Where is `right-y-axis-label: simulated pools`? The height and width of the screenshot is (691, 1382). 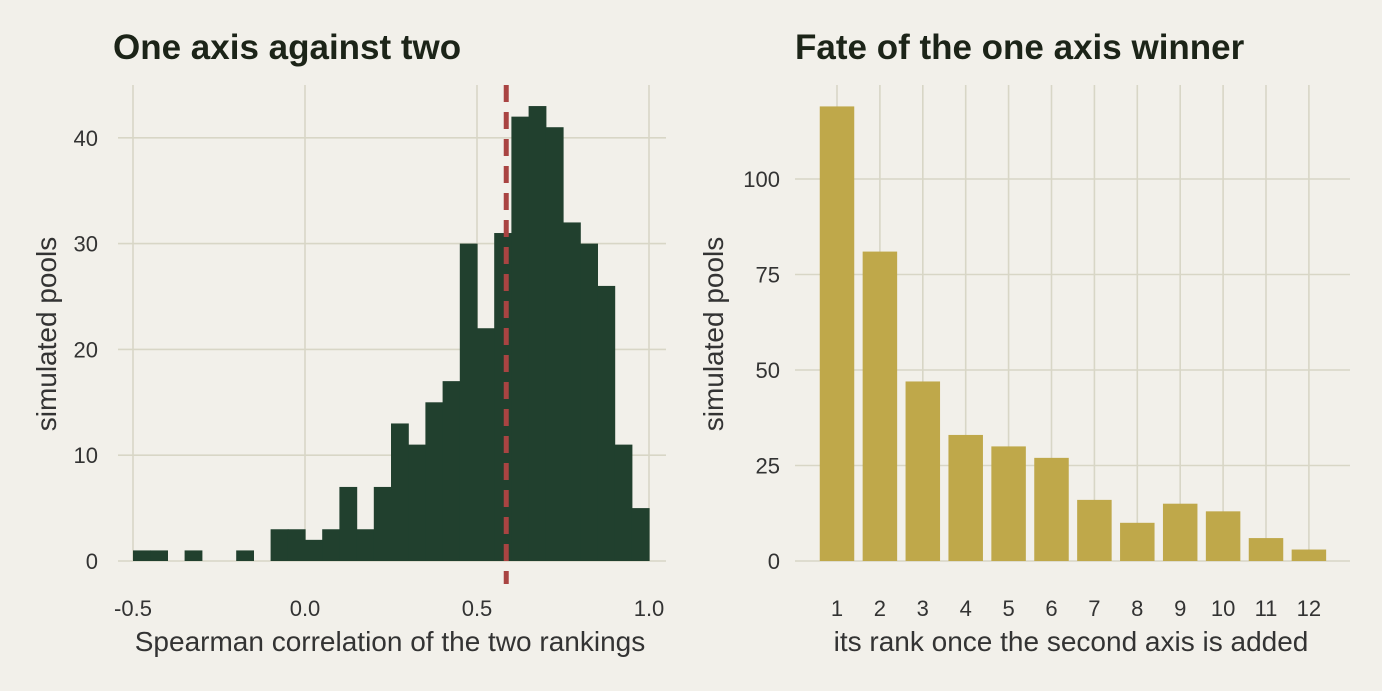 right-y-axis-label: simulated pools is located at coordinates (713, 334).